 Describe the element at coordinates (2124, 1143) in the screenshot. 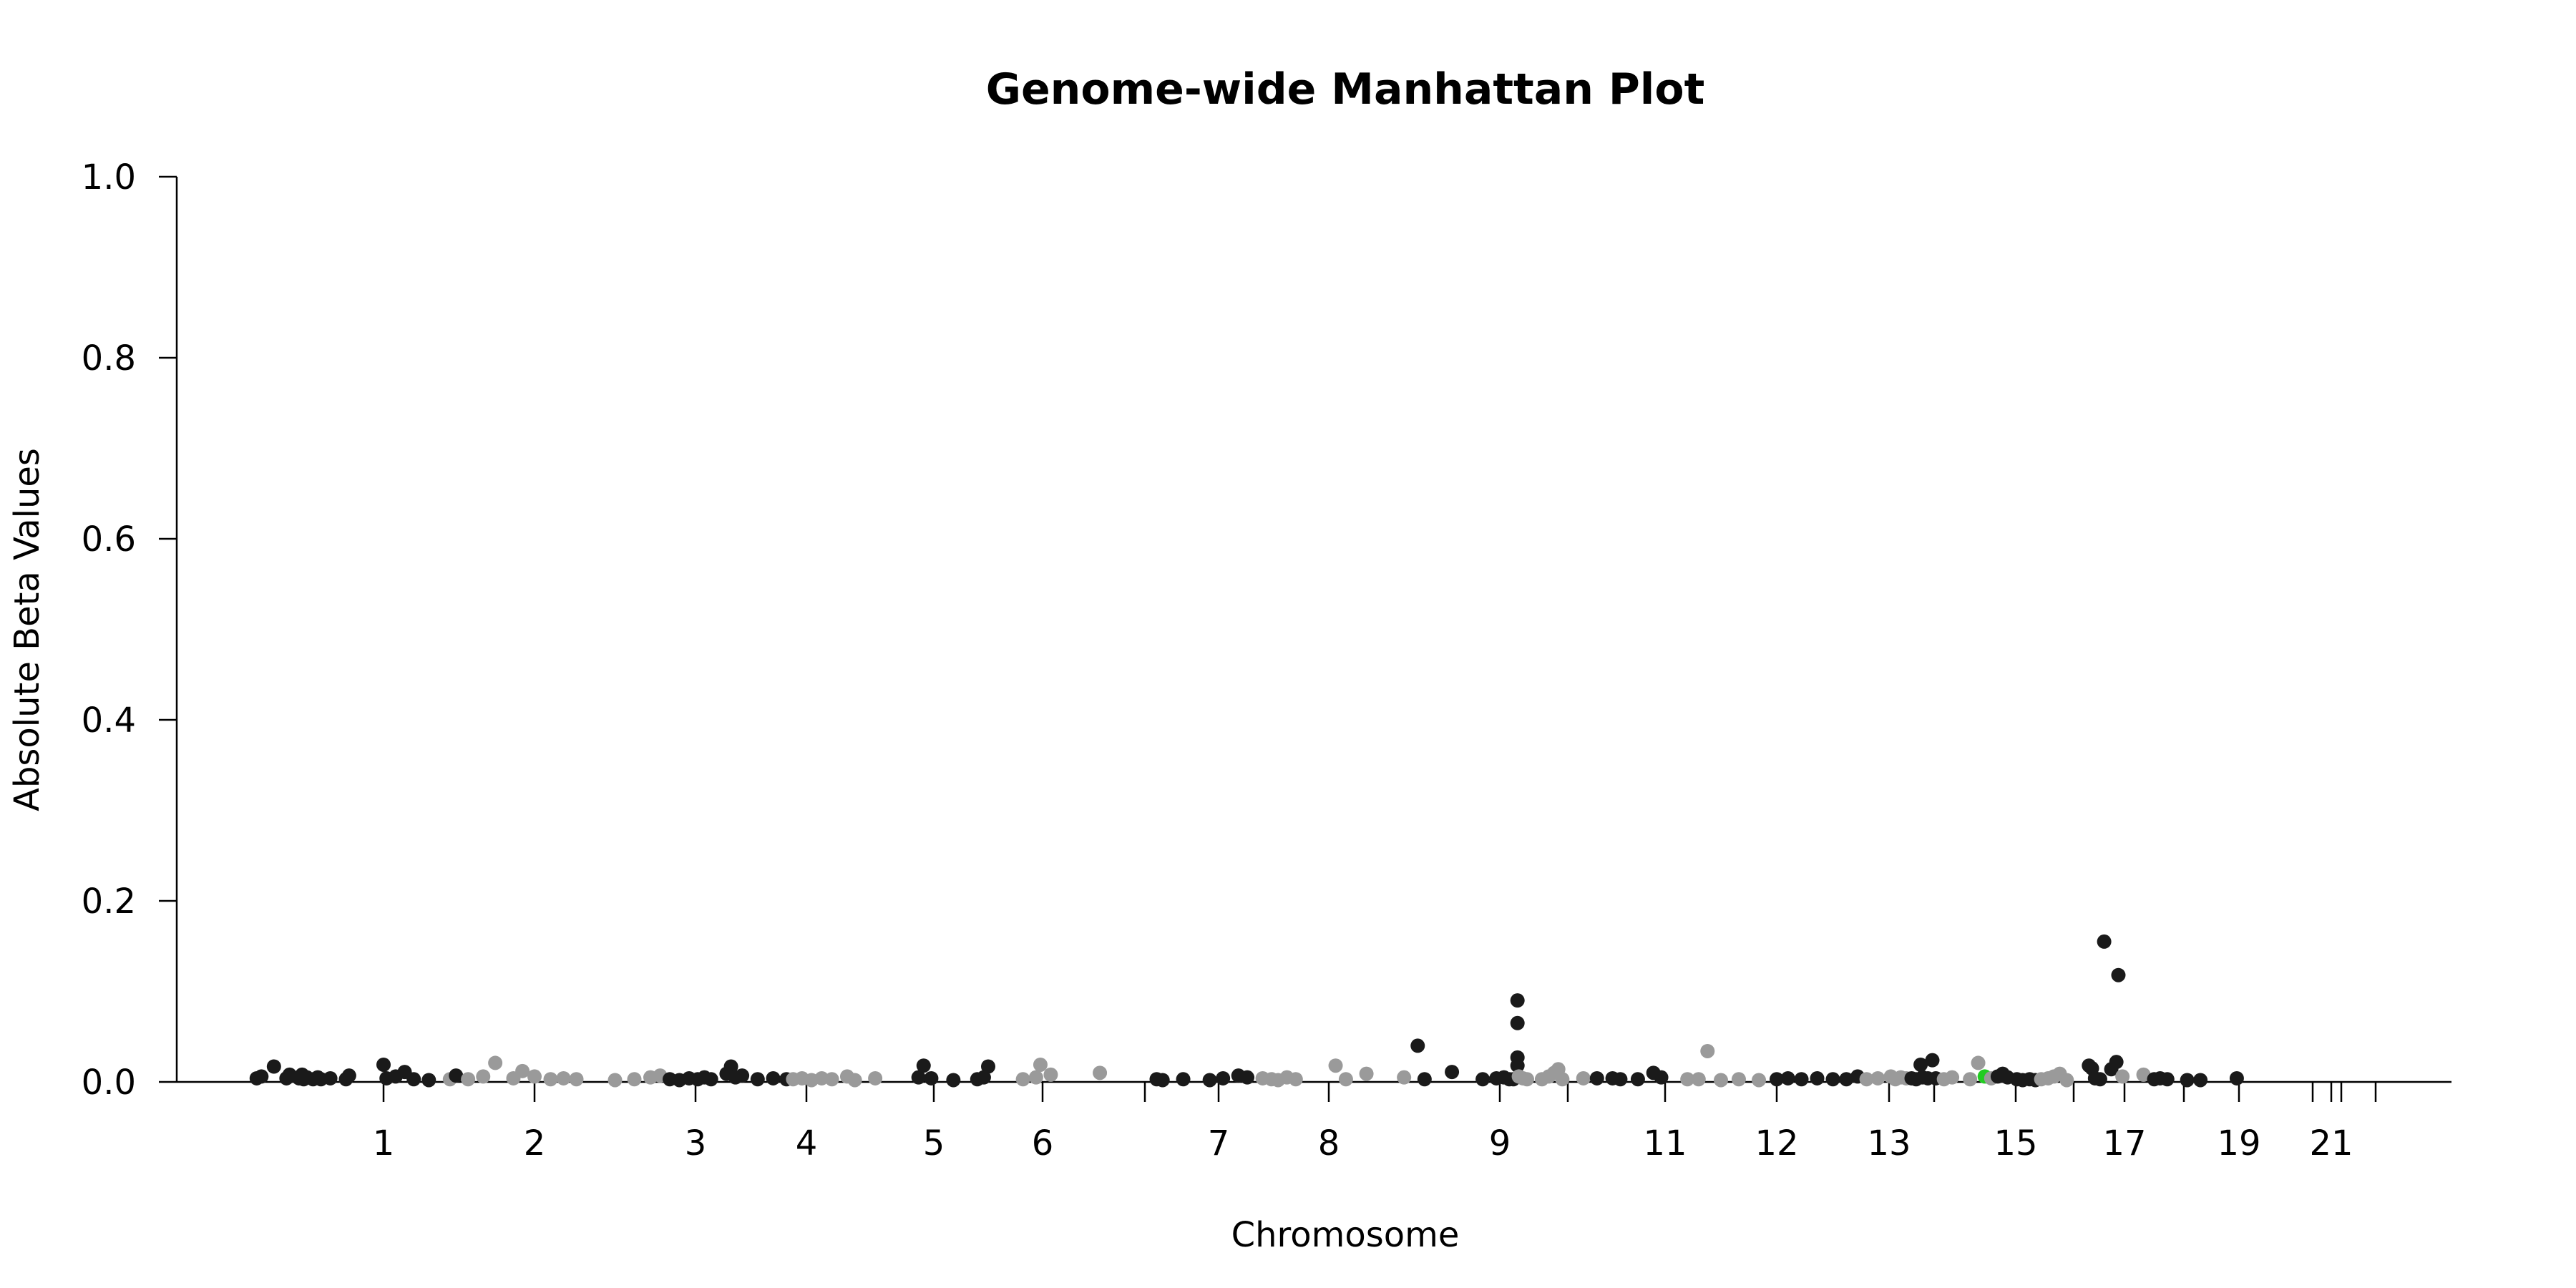

I see `x-tick-label: 17` at that location.